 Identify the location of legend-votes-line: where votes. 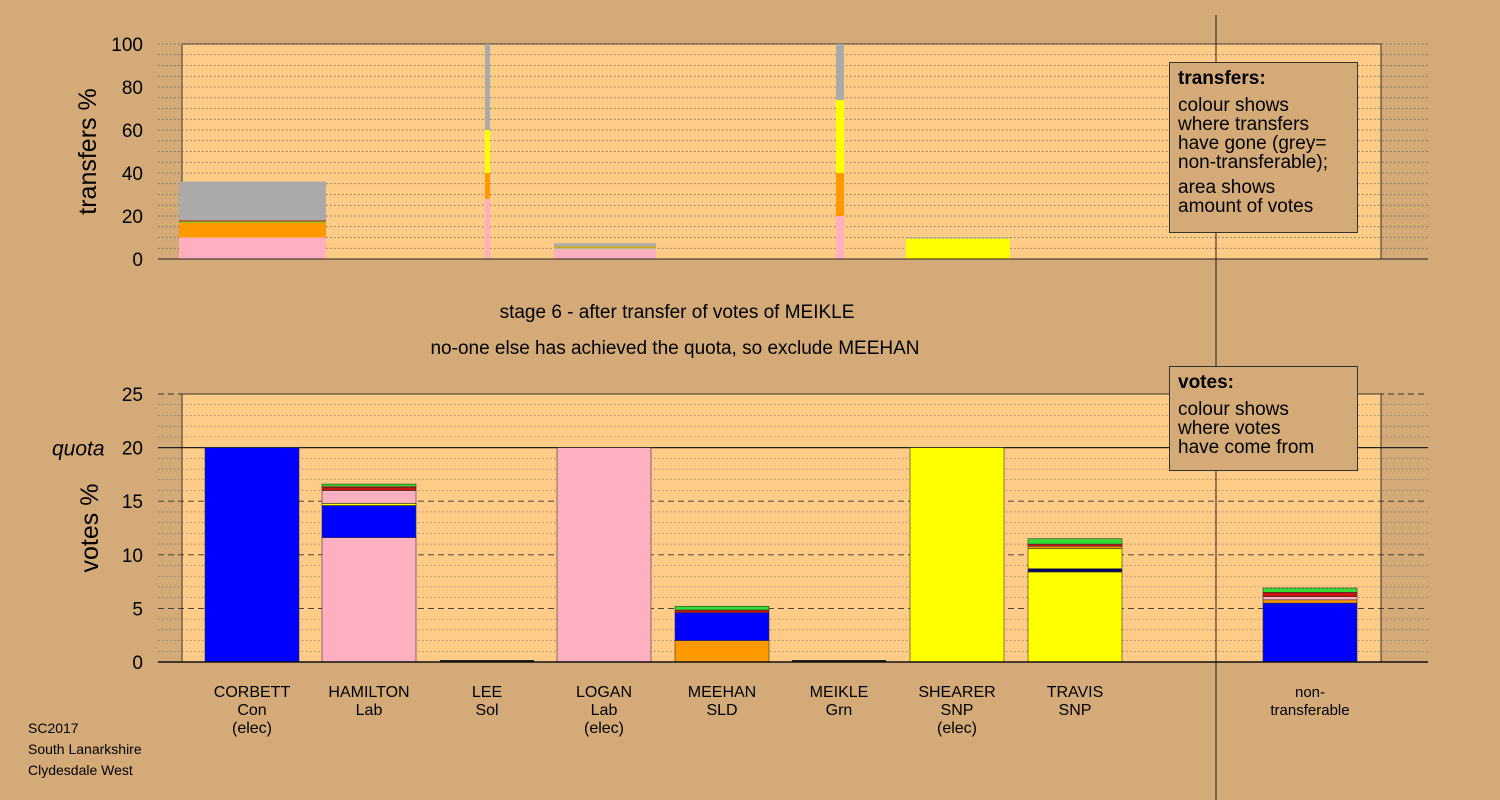
(1229, 428).